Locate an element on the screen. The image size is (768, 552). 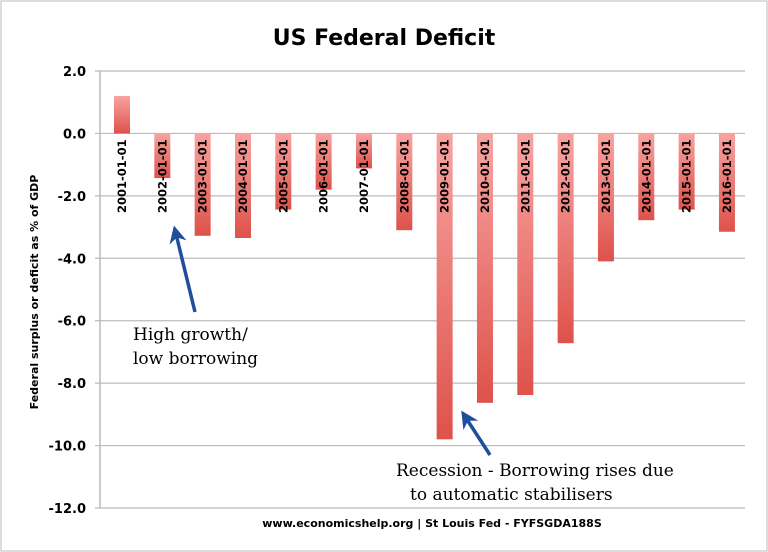
y-tick-label: -12.0 is located at coordinates (67, 509).